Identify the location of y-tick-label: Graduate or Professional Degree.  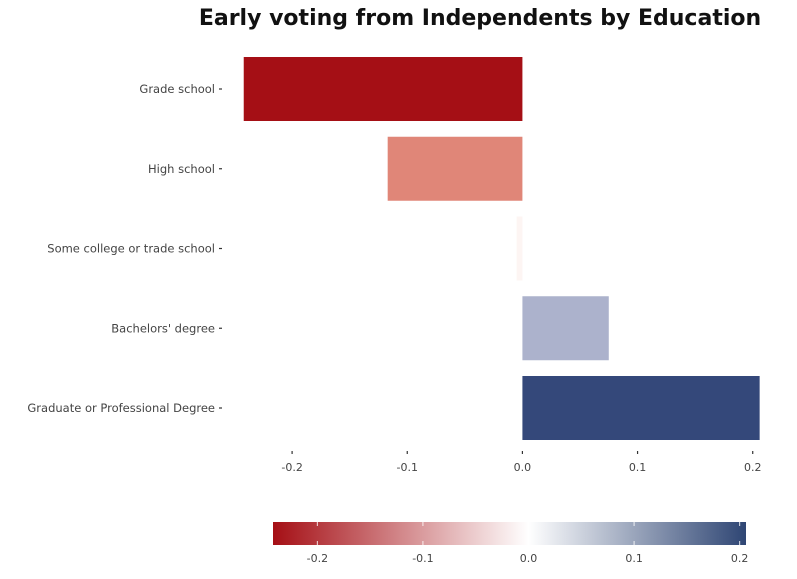
(121, 408).